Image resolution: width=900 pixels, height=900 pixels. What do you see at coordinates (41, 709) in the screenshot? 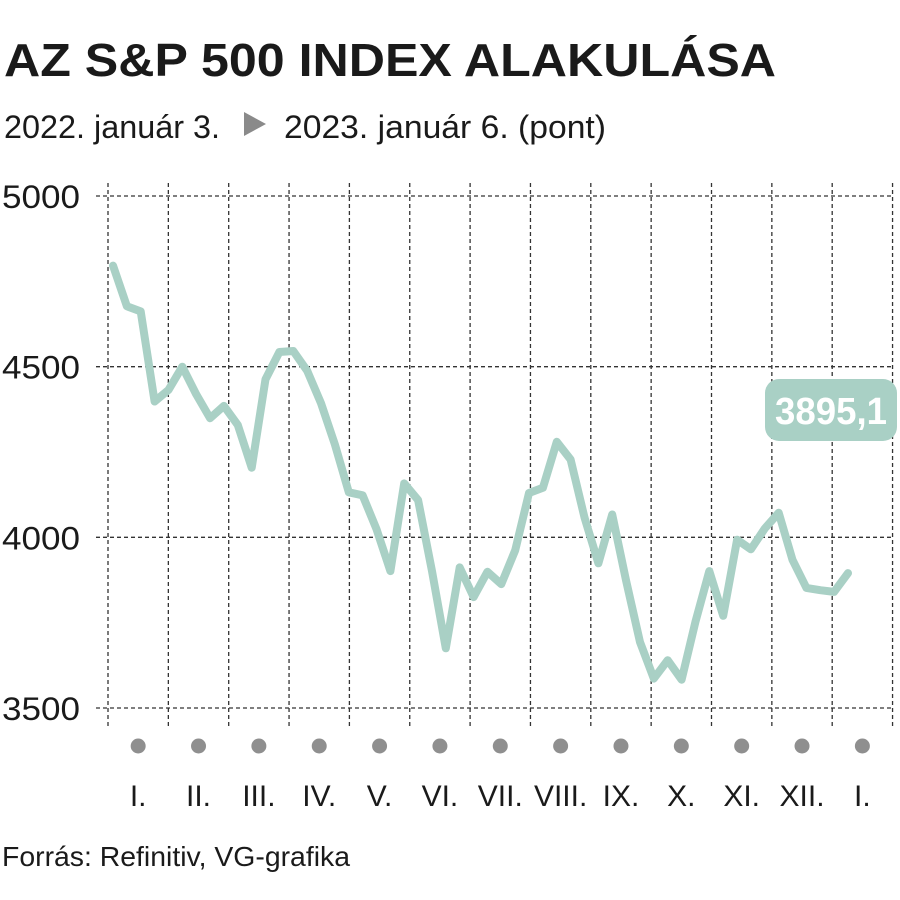
I see `y-tick-label: 3500` at bounding box center [41, 709].